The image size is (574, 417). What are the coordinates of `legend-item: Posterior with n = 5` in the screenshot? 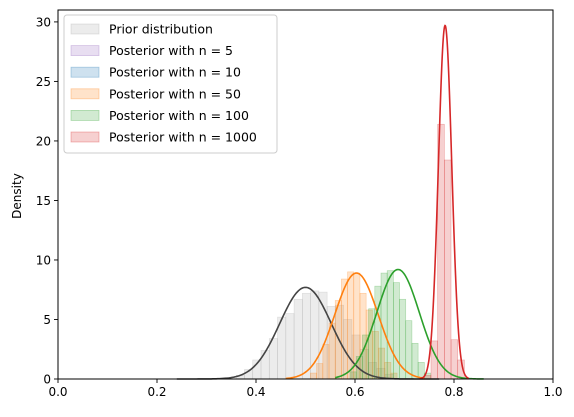 It's located at (151, 50).